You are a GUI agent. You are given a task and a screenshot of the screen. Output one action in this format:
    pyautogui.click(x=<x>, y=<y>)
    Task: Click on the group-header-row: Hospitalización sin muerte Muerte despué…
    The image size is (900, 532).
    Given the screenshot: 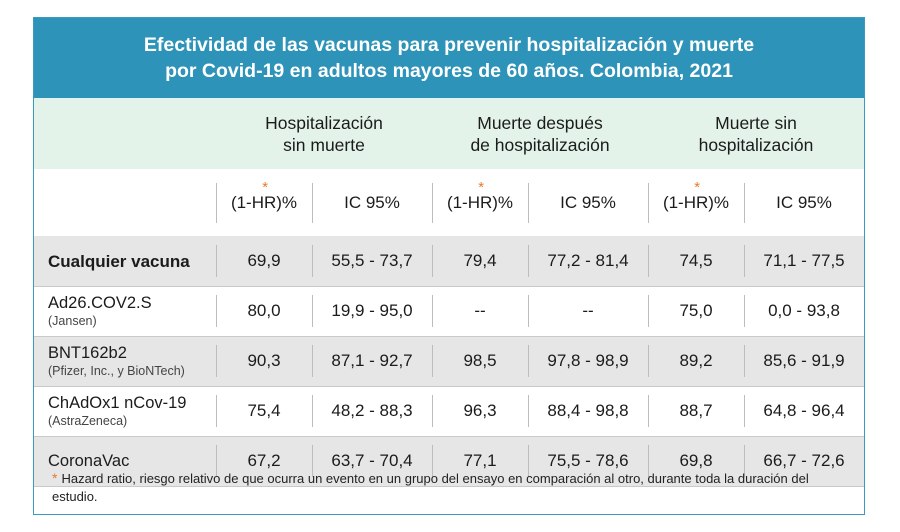 What is the action you would take?
    pyautogui.click(x=449, y=133)
    